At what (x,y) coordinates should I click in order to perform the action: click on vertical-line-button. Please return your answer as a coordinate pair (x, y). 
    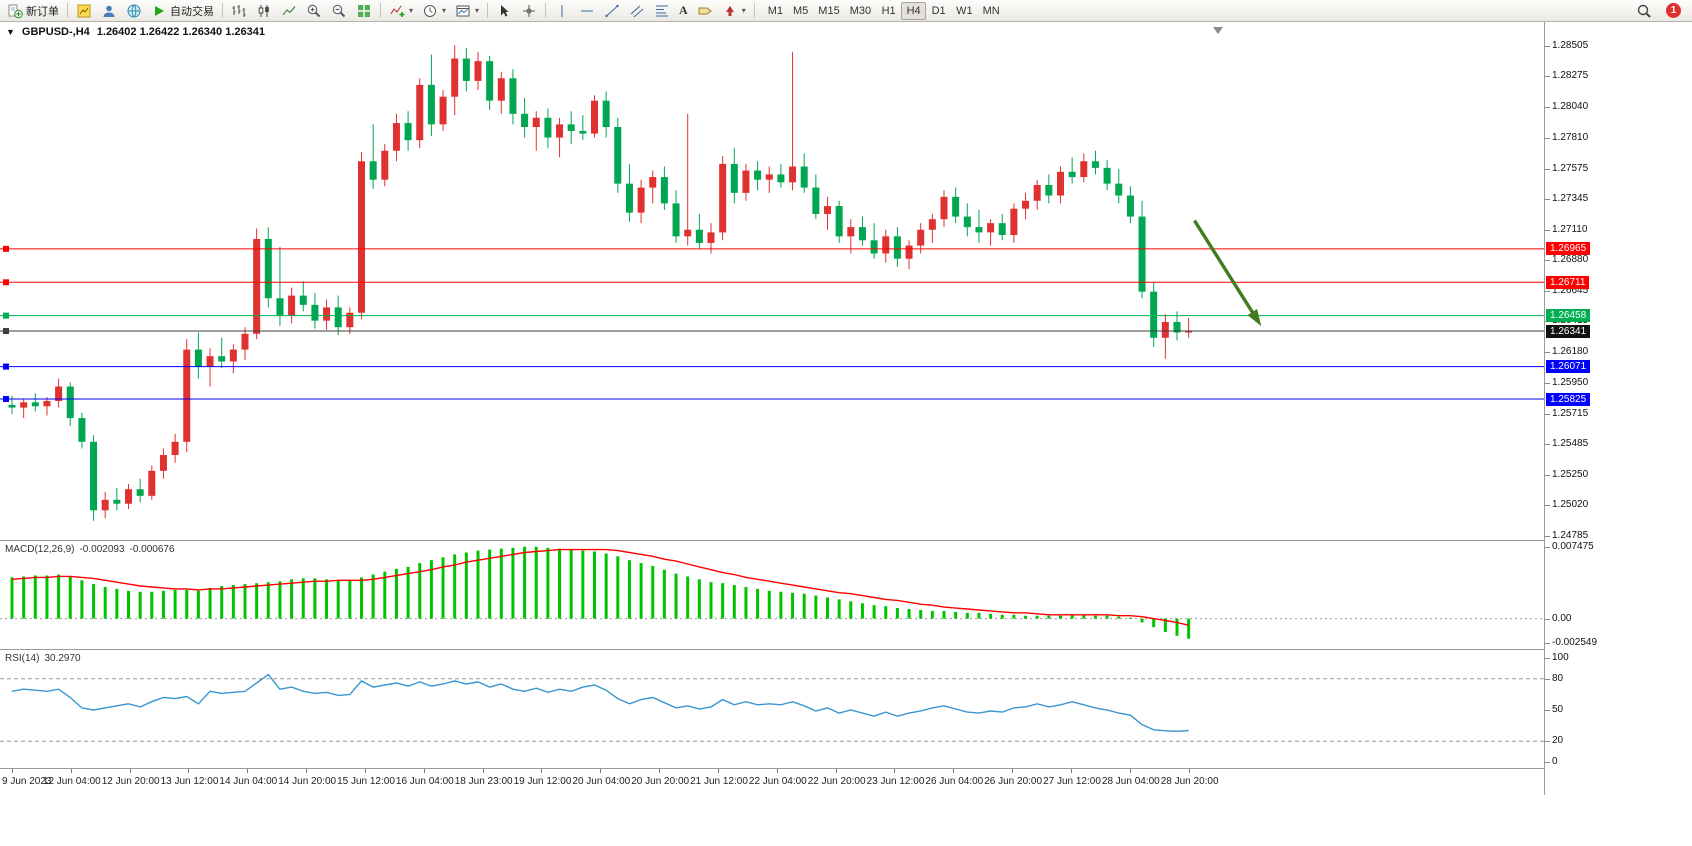
    Looking at the image, I should click on (562, 11).